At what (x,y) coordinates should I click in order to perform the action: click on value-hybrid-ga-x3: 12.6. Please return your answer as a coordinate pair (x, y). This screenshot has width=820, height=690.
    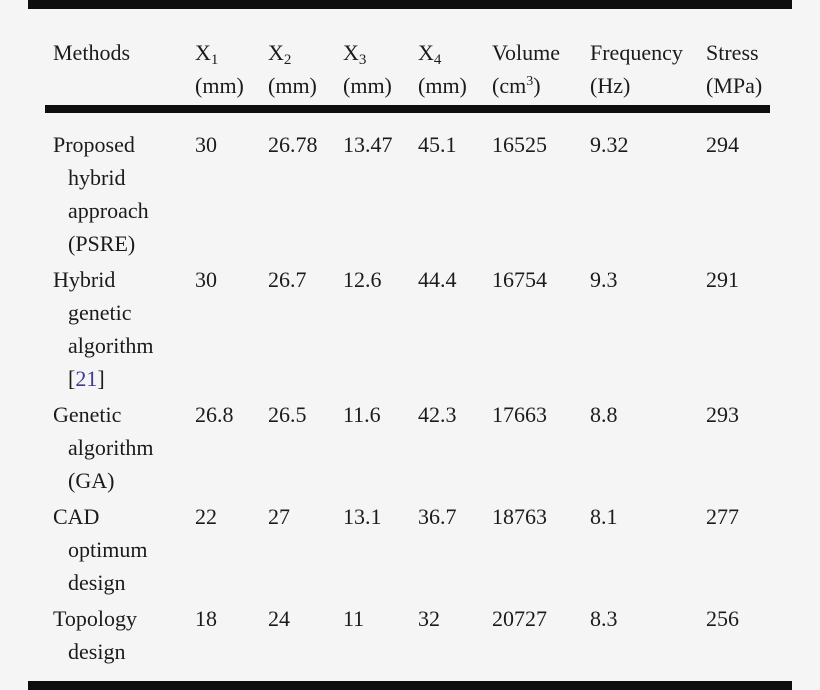
    Looking at the image, I should click on (362, 279).